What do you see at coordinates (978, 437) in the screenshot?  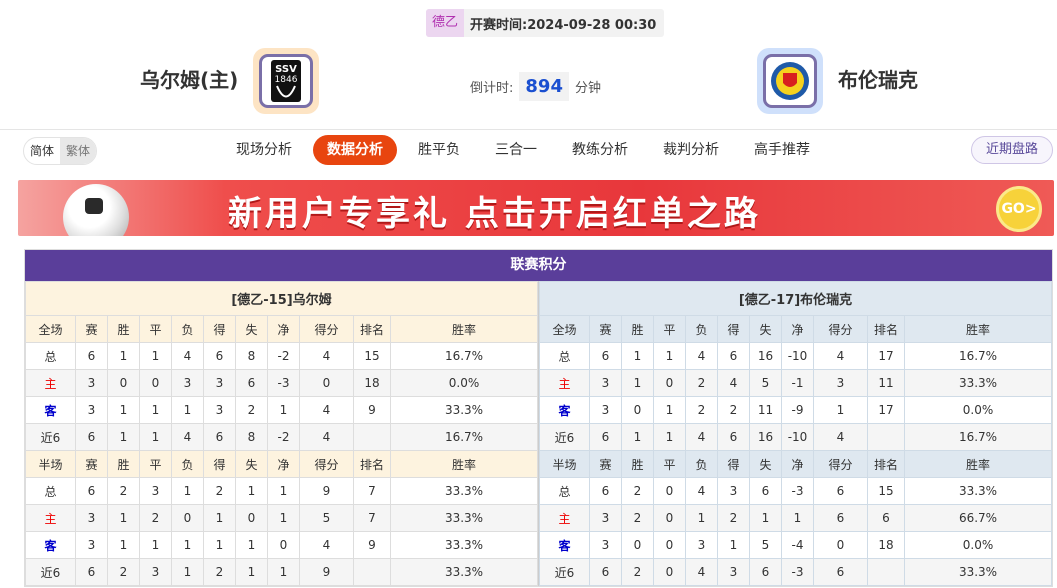 I see `table-cell: 16.7%` at bounding box center [978, 437].